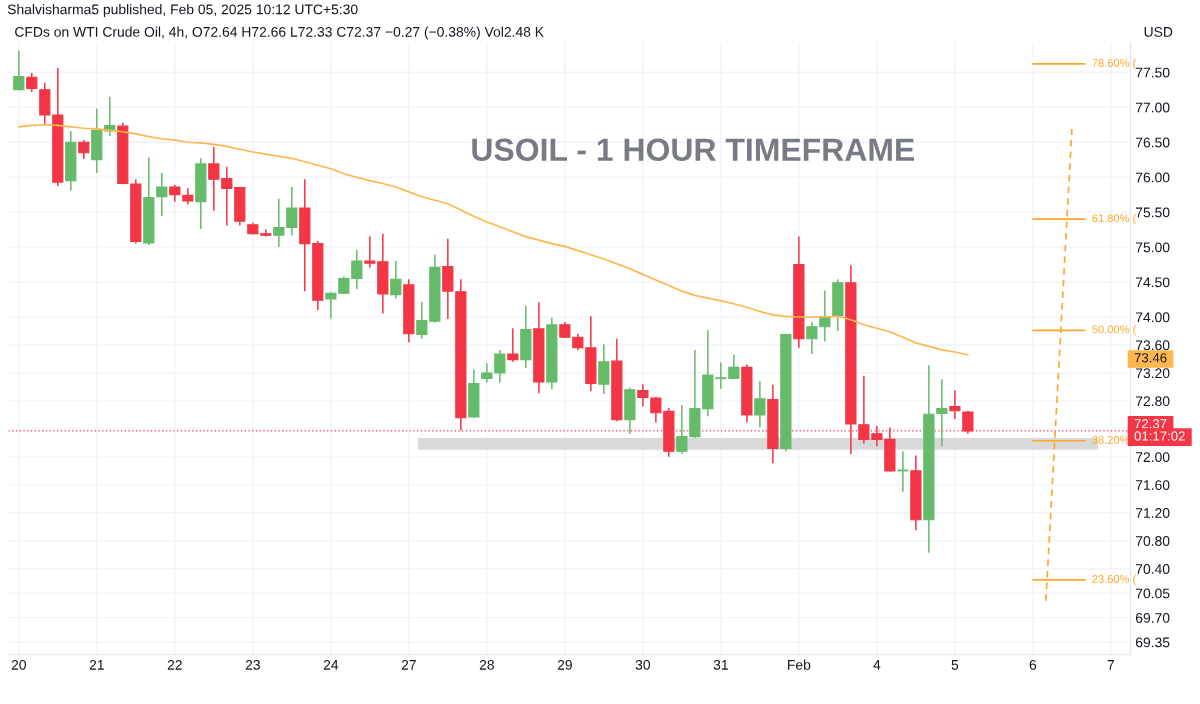 Image resolution: width=1200 pixels, height=704 pixels. Describe the element at coordinates (643, 664) in the screenshot. I see `x-tick-label: 30` at that location.